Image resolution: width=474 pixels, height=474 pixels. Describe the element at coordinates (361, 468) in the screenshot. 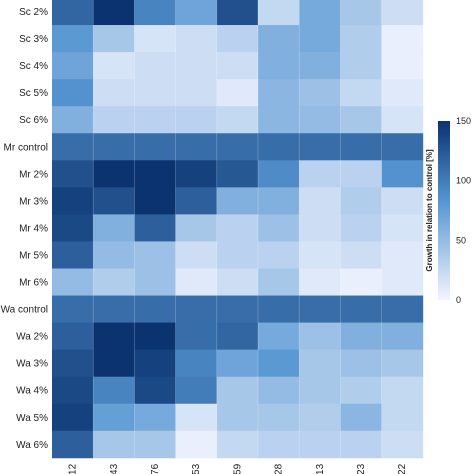

I see `column-label: i923` at that location.